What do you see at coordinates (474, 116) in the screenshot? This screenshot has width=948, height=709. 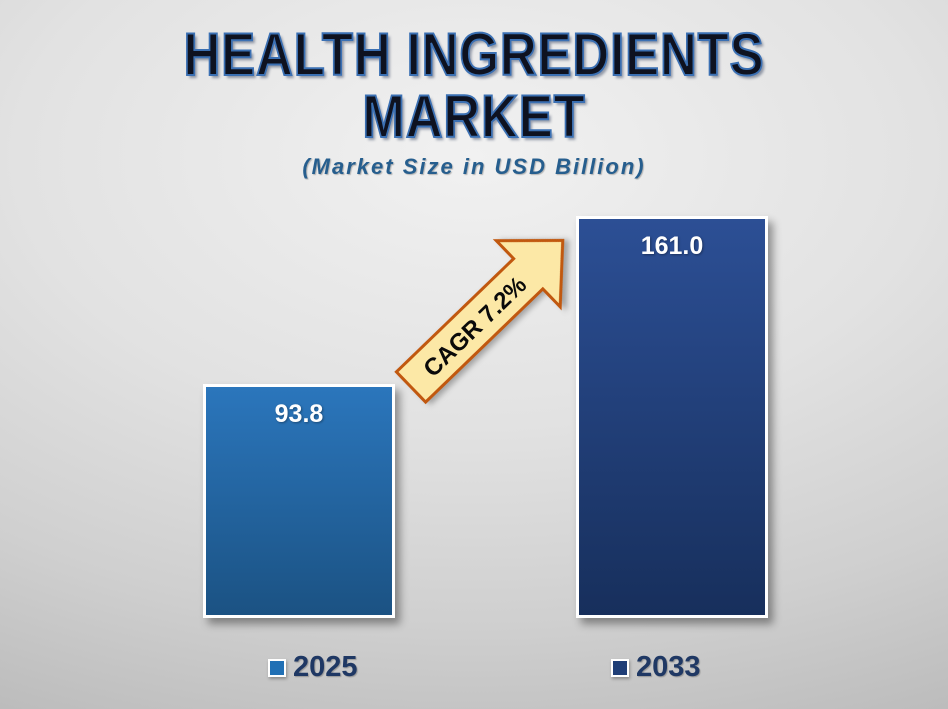 I see `page-title-line-2: MARKET` at bounding box center [474, 116].